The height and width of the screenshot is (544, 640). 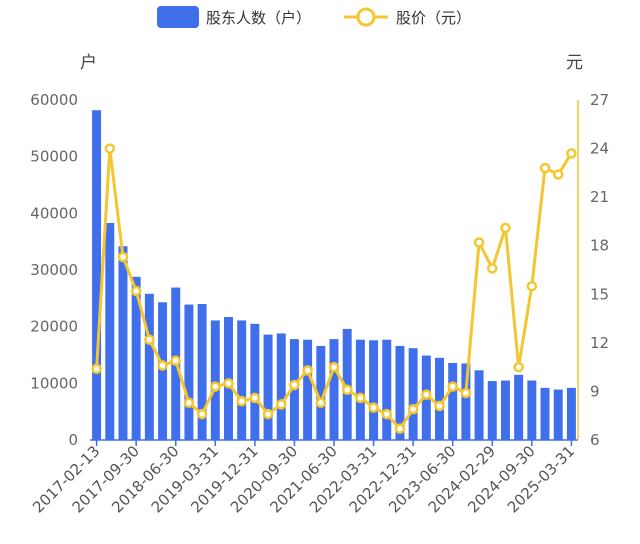 What do you see at coordinates (54, 213) in the screenshot?
I see `left-tick-label: 40000` at bounding box center [54, 213].